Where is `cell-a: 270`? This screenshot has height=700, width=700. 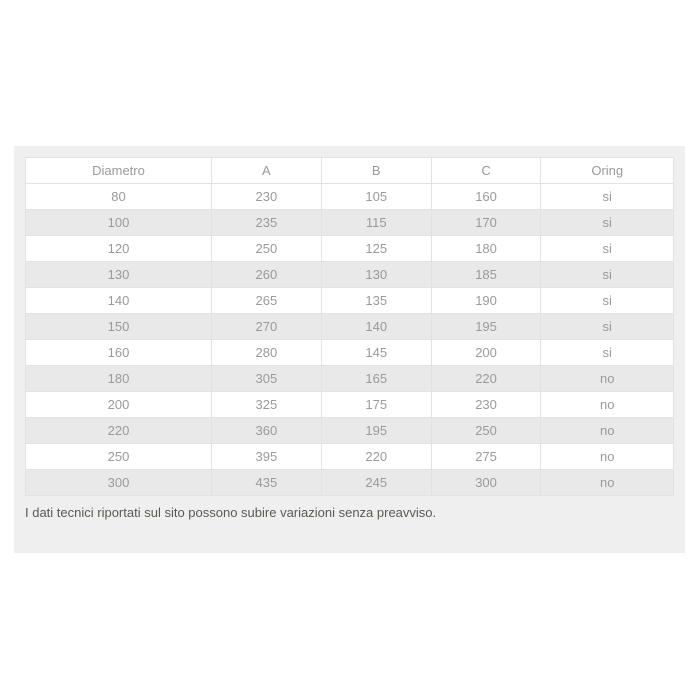 cell-a: 270 is located at coordinates (266, 326).